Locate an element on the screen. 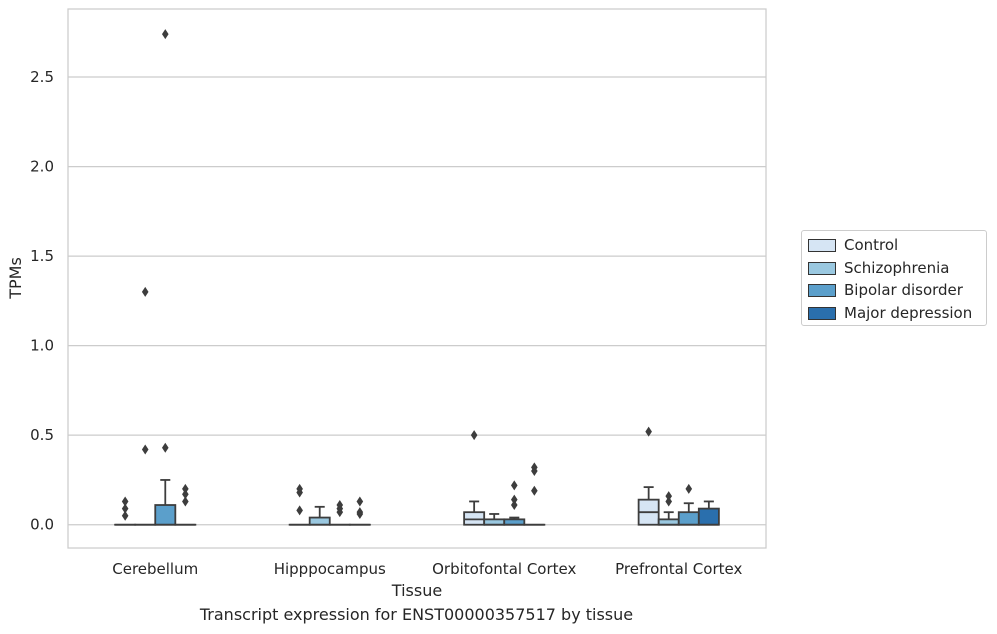  legend-label-bipolar-disorder: Bipolar disorder is located at coordinates (903, 290).